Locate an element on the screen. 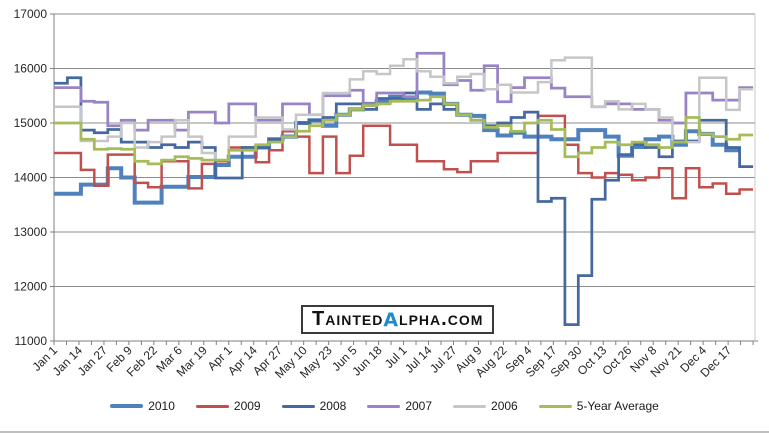  series-line-5-year-average is located at coordinates (404, 130).